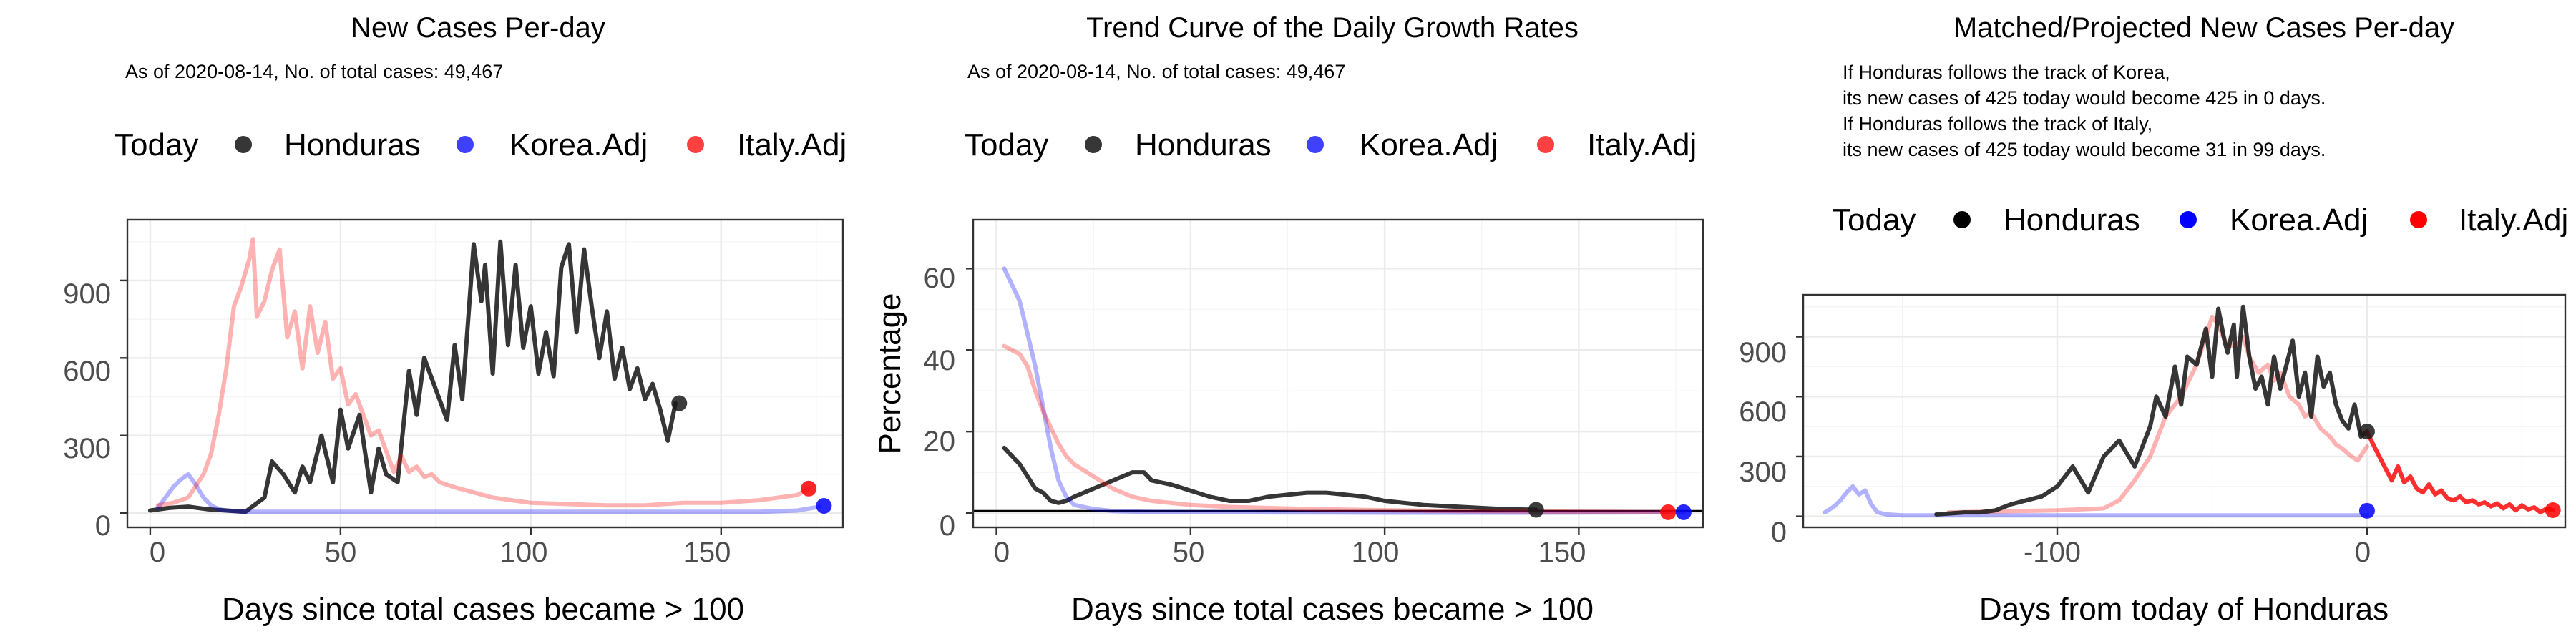 The image size is (2576, 644). What do you see at coordinates (1376, 552) in the screenshot?
I see `panel2-xtick-label: 100` at bounding box center [1376, 552].